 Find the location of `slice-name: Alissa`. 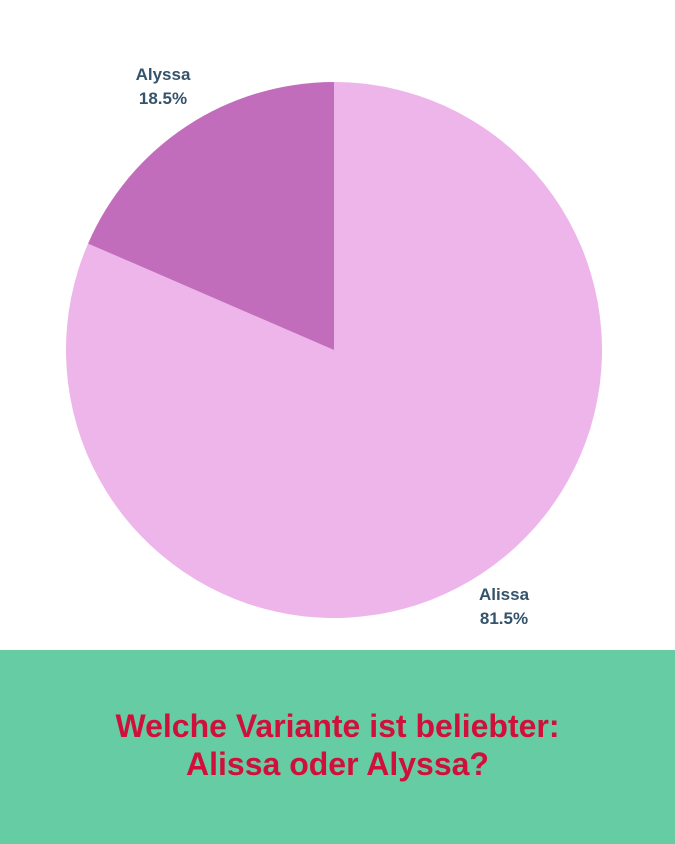

slice-name: Alissa is located at coordinates (504, 594).